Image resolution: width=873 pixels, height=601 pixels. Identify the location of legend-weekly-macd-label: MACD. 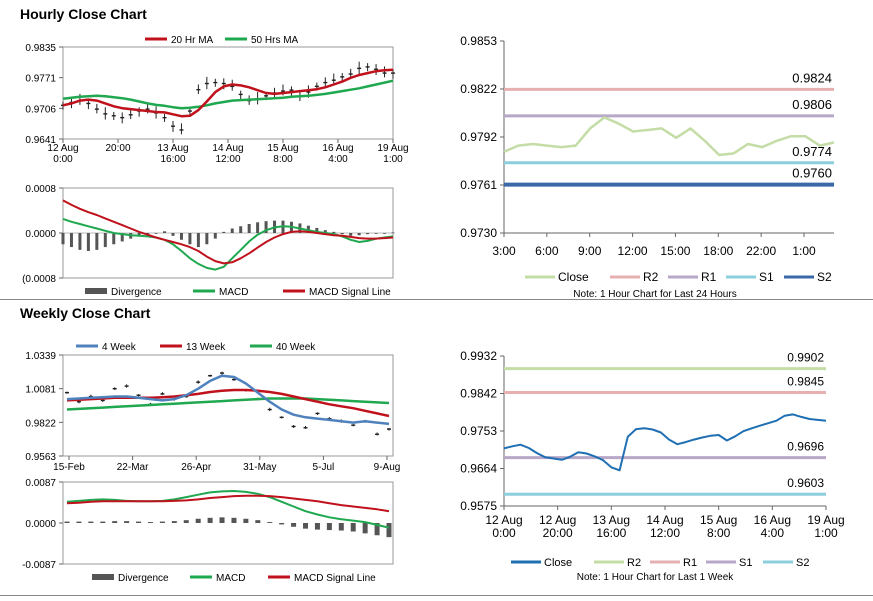
(230, 578).